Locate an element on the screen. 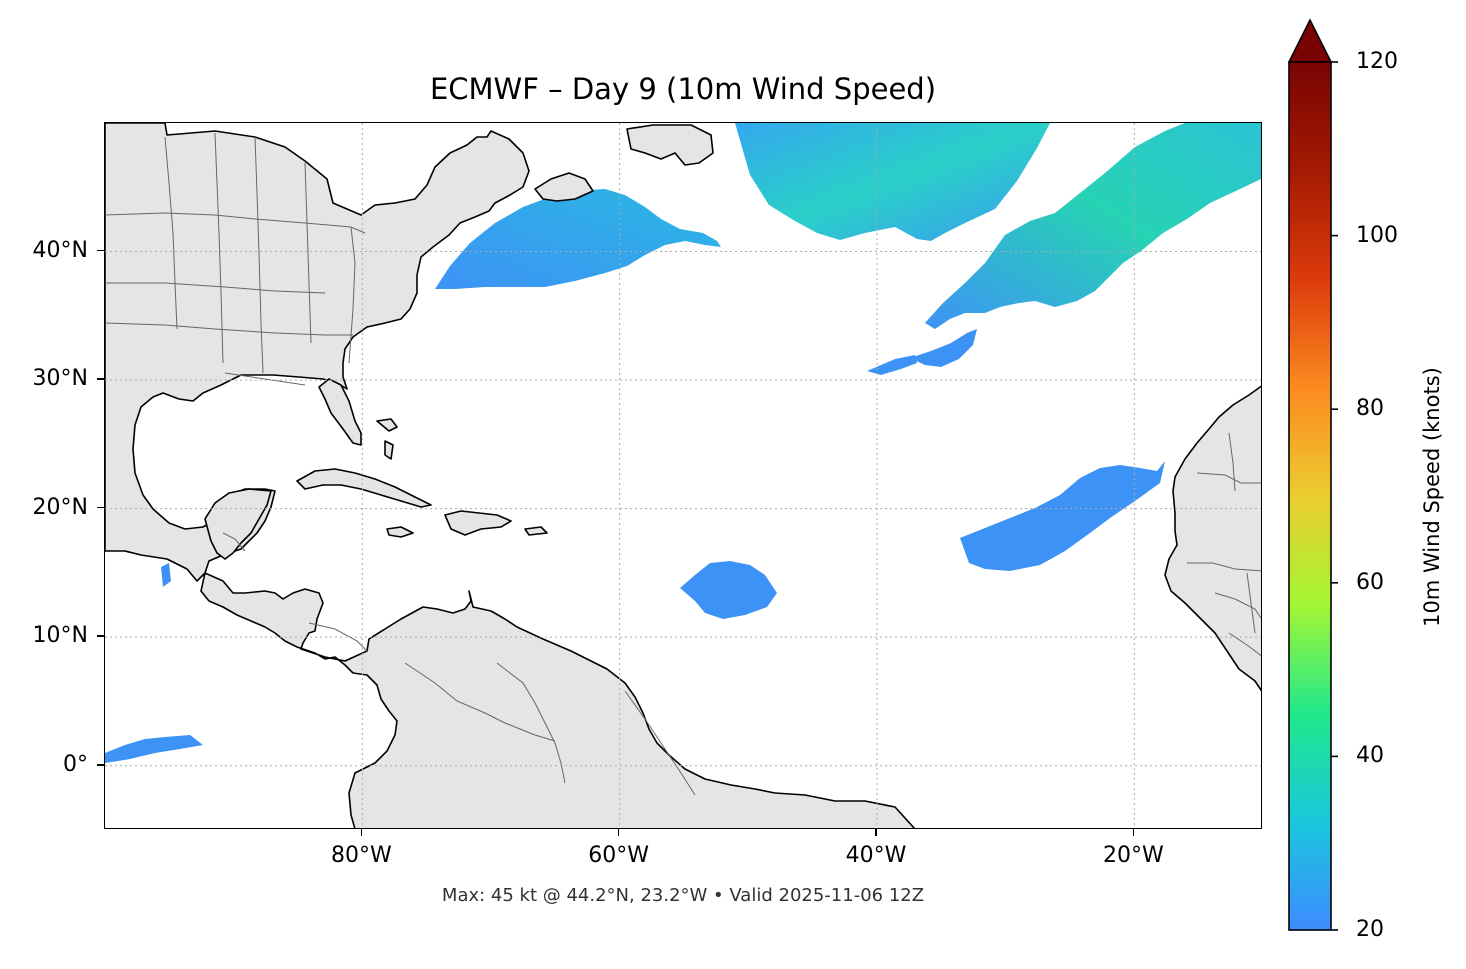 The height and width of the screenshot is (969, 1466). land-bahamas is located at coordinates (387, 439).